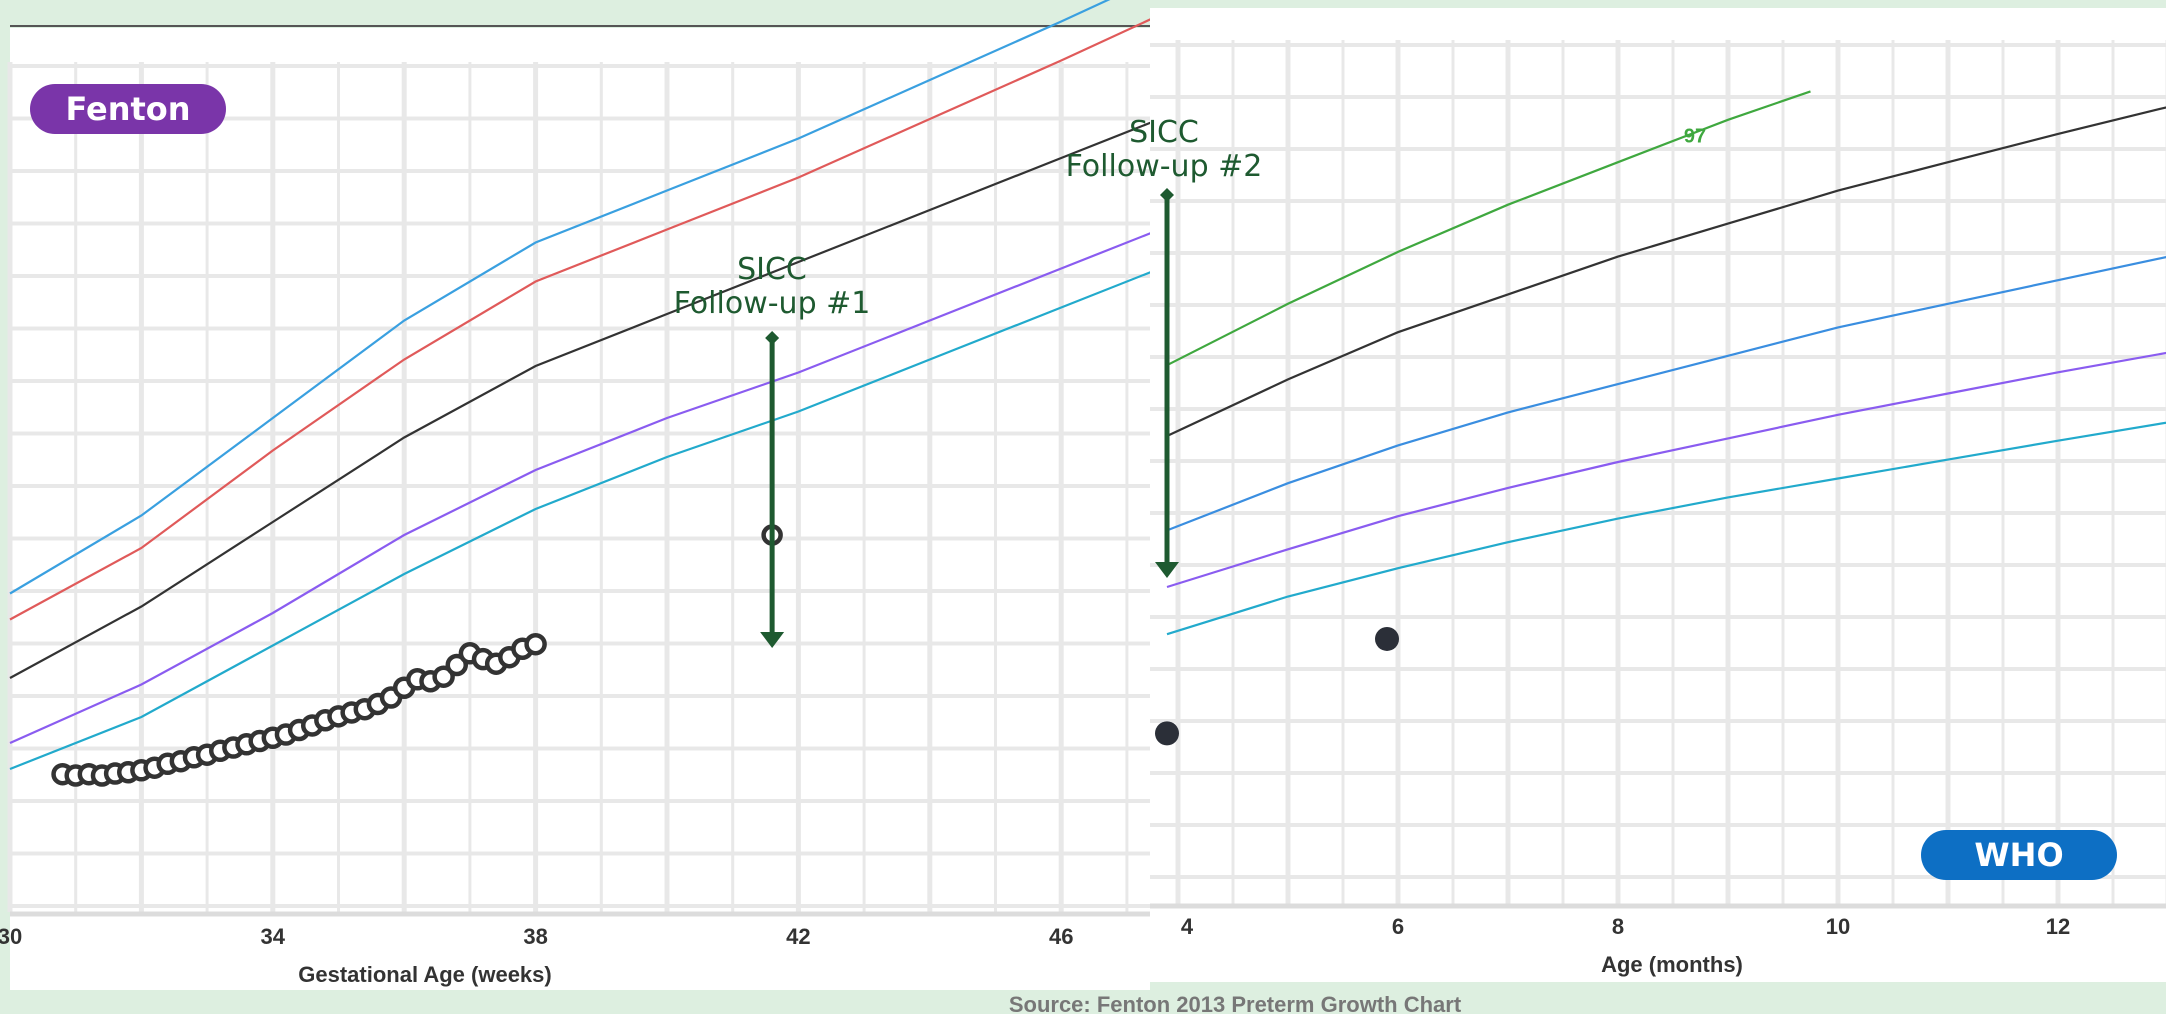 This screenshot has height=1014, width=2166. What do you see at coordinates (772, 640) in the screenshot?
I see `follow-up-1-arrow-head` at bounding box center [772, 640].